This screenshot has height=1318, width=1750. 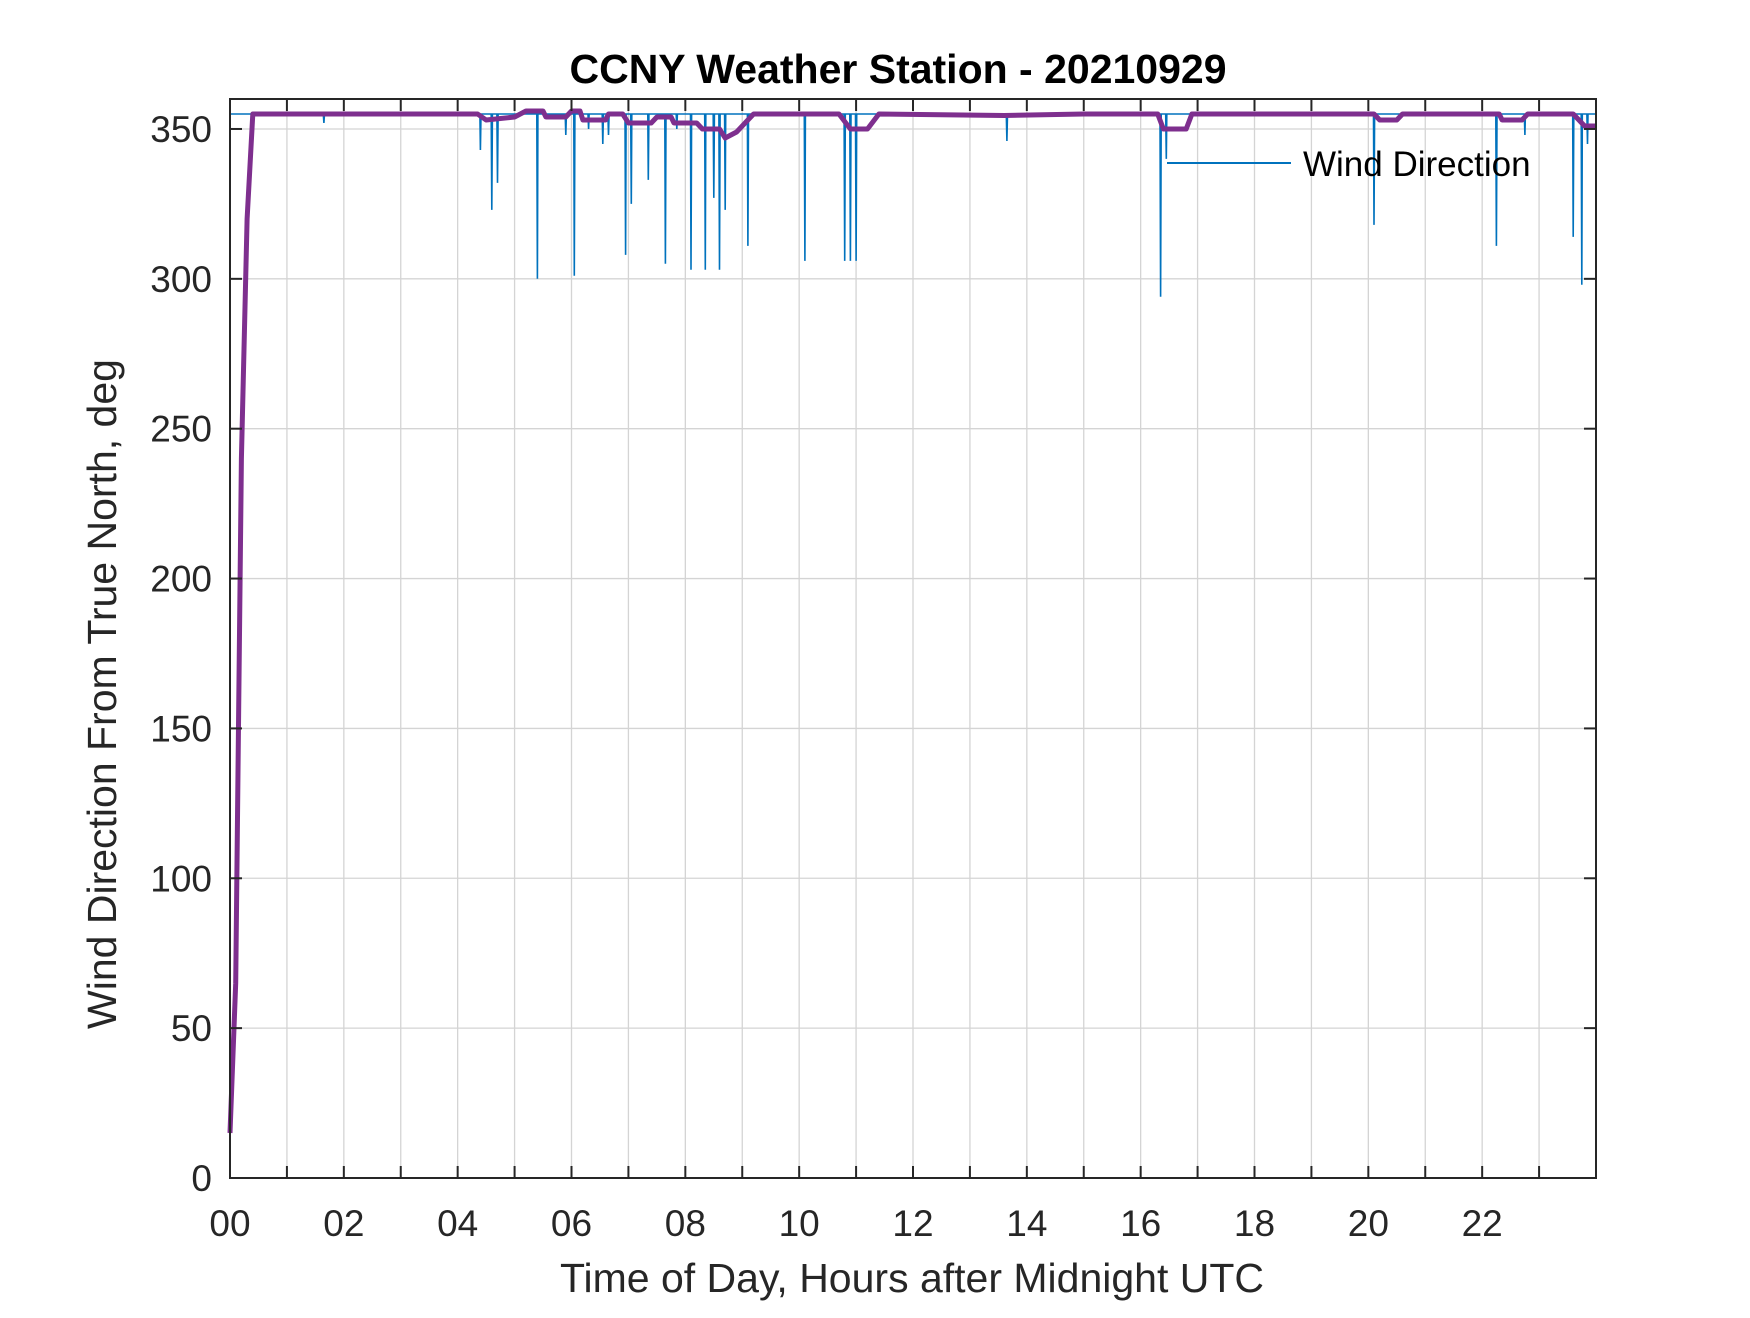 I want to click on x-tick-label: 14, so click(x=1026, y=1223).